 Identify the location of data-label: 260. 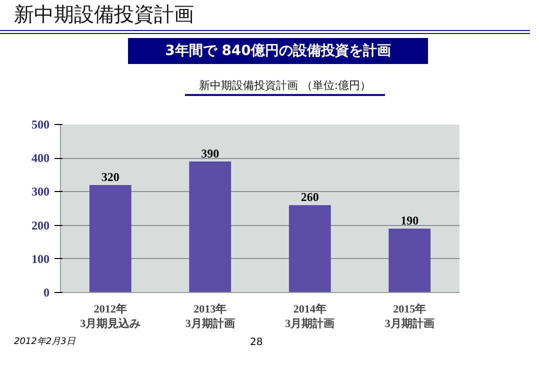
(309, 197).